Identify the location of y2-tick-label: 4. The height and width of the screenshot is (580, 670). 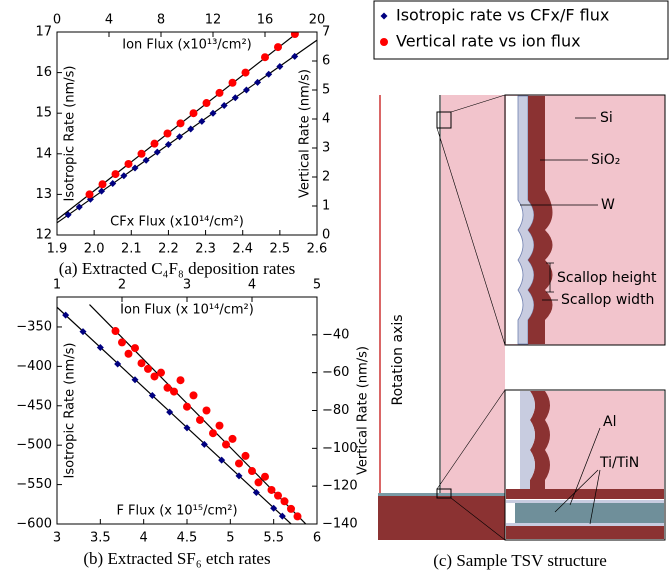
(326, 119).